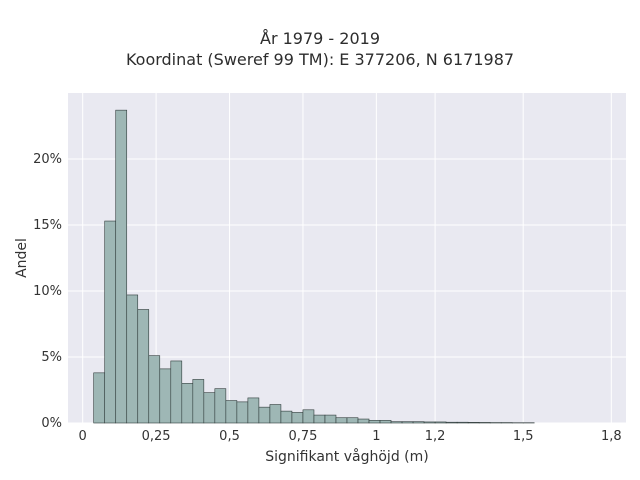 This screenshot has width=640, height=480. I want to click on y-tick-label: 20%, so click(47, 159).